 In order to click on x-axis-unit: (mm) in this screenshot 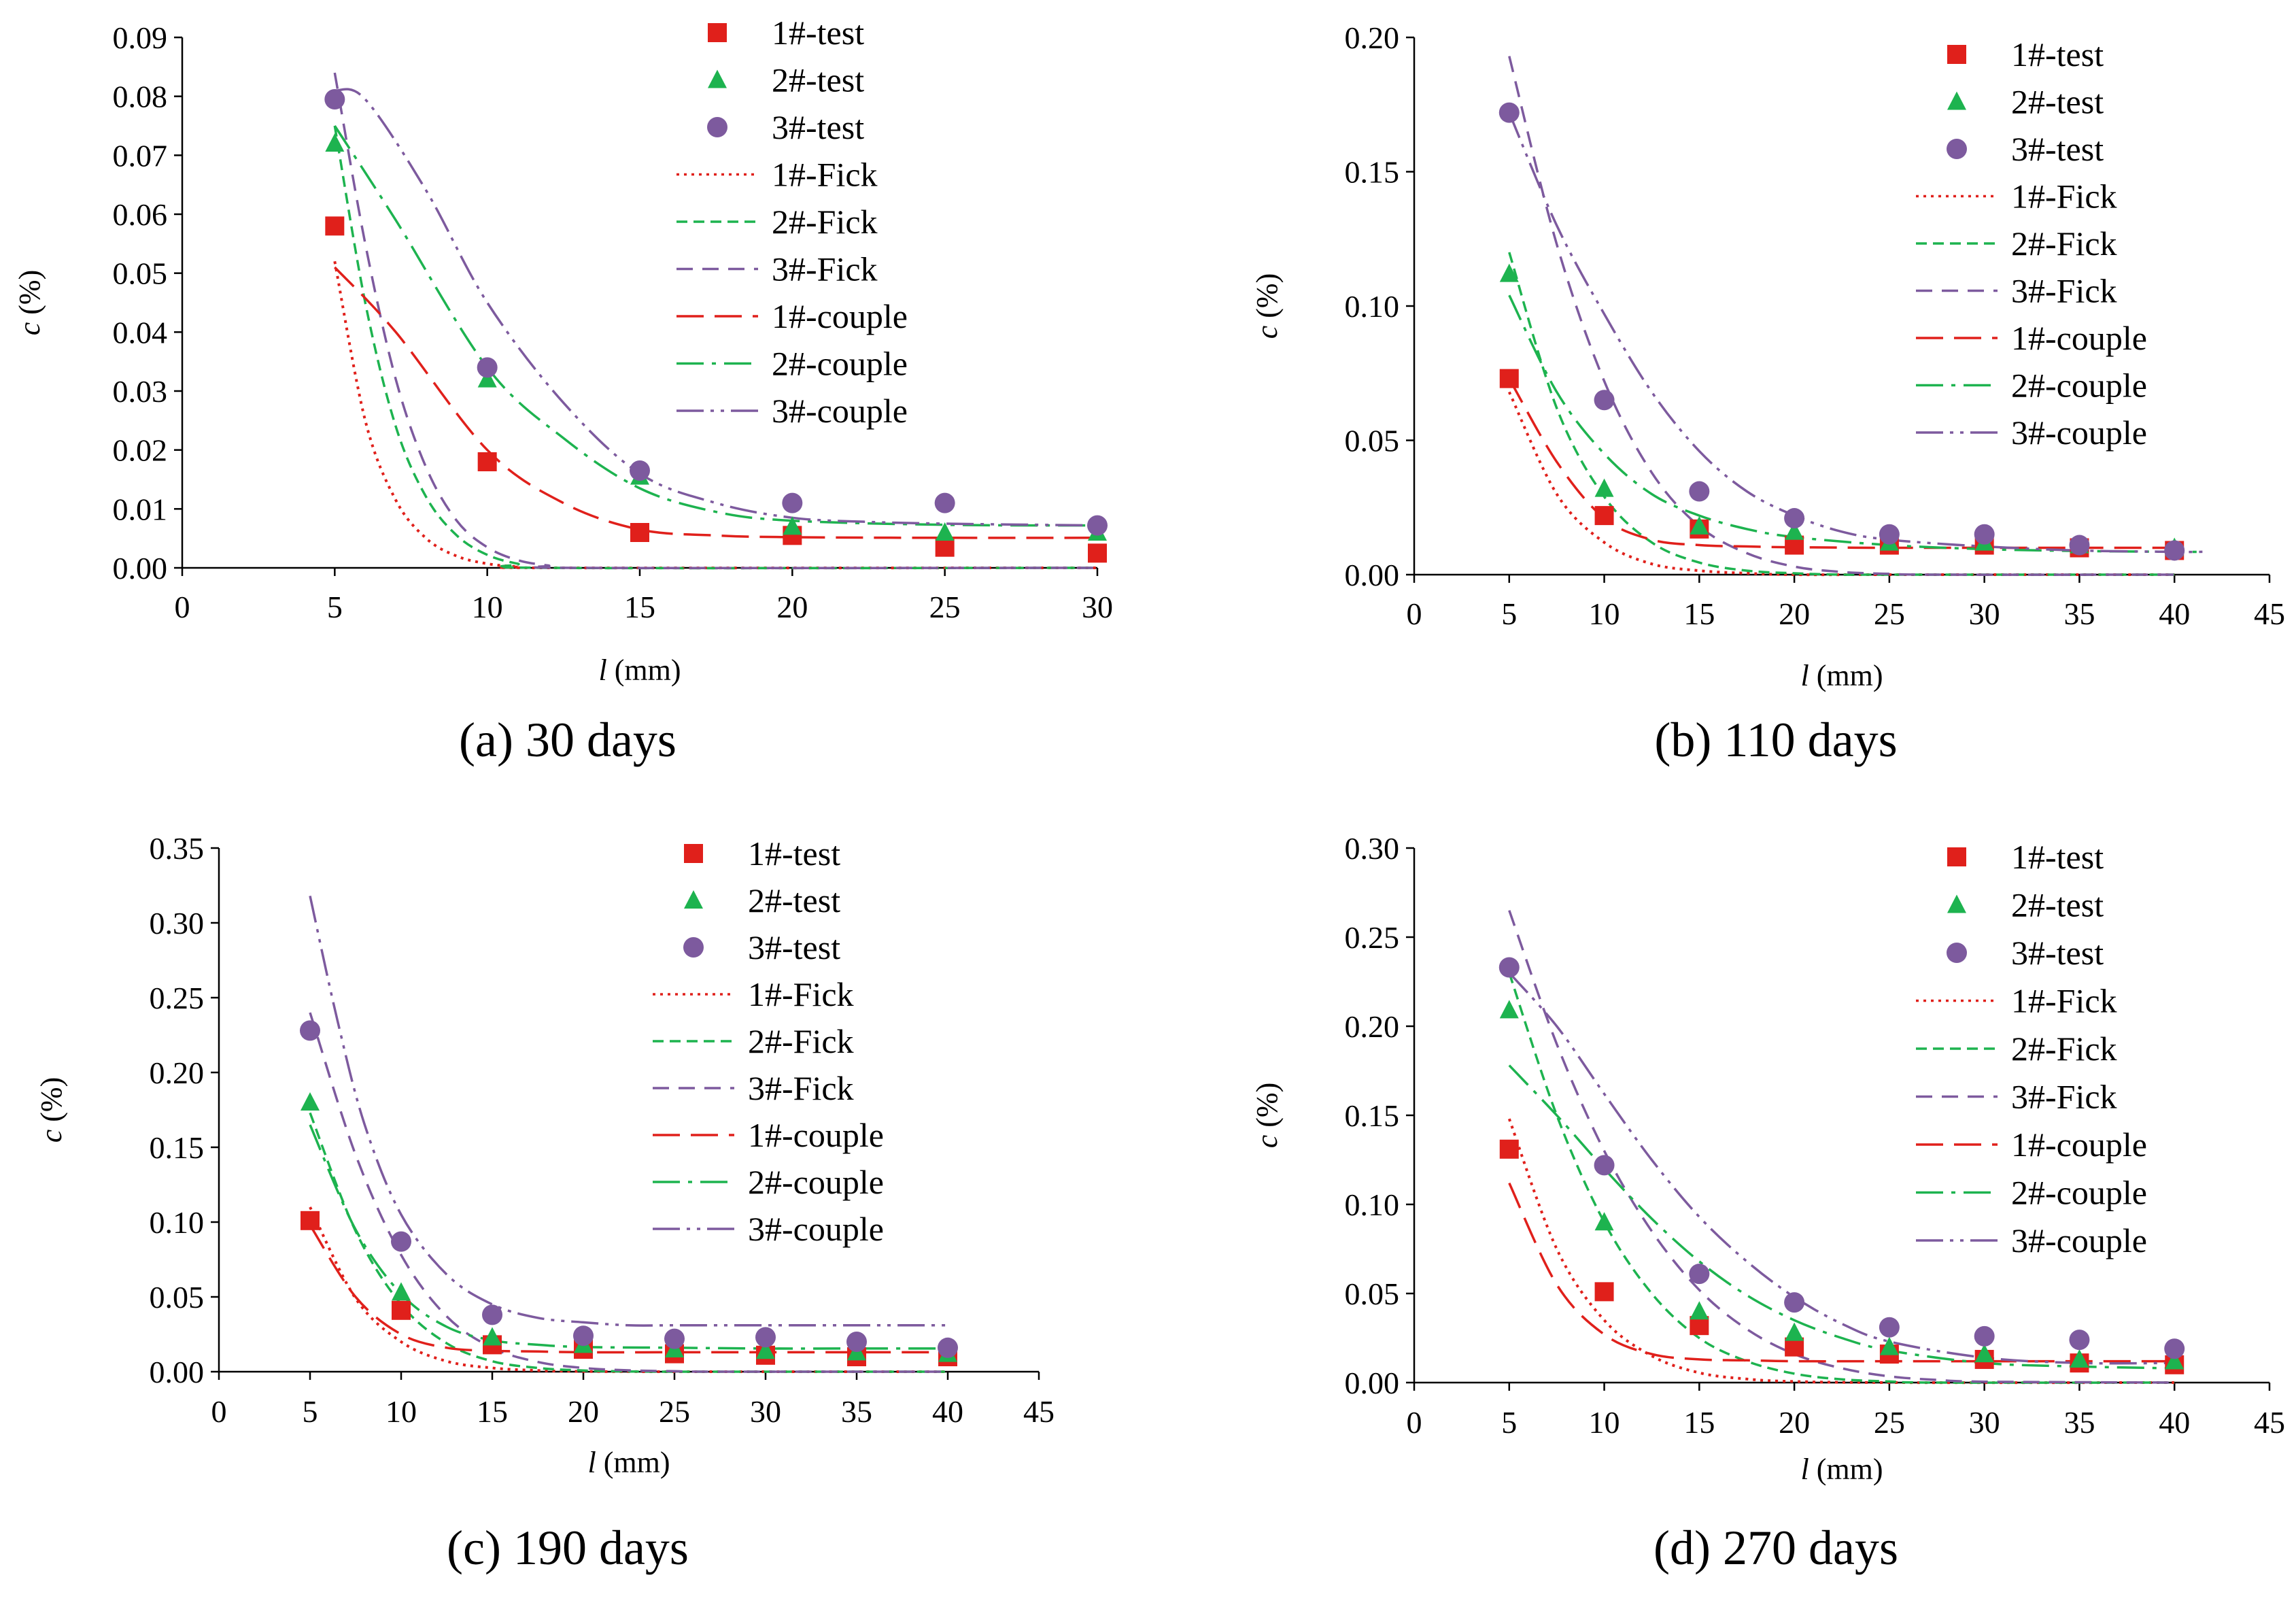, I will do `click(633, 1462)`.